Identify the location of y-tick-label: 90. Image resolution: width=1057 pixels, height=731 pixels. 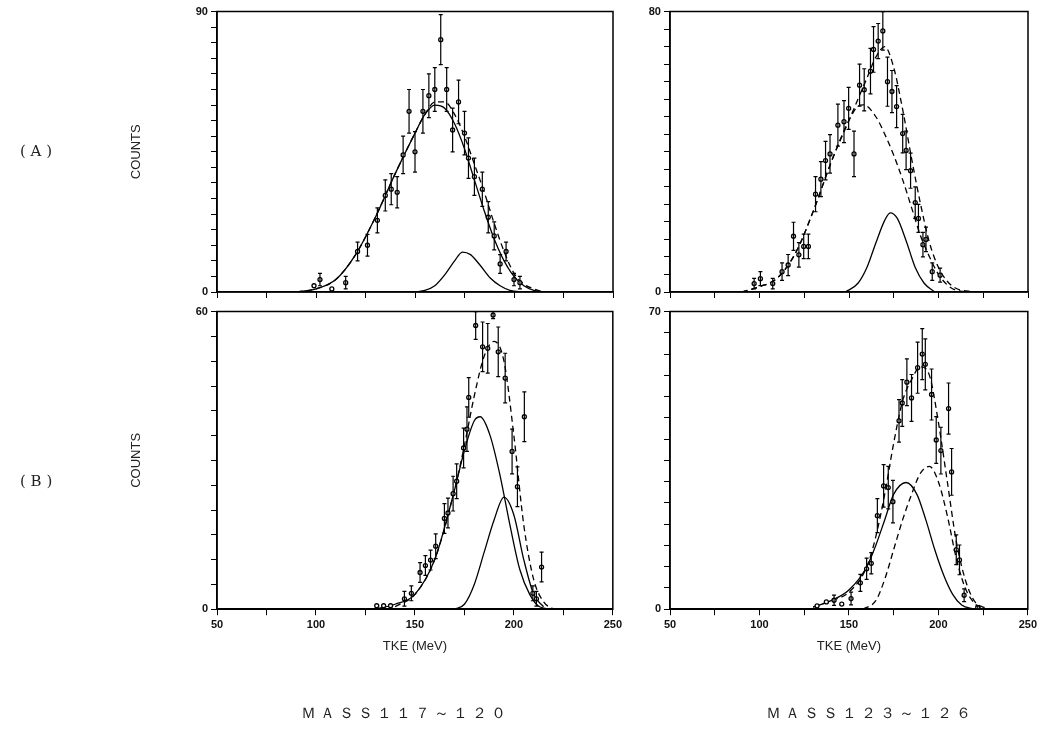
(201, 10).